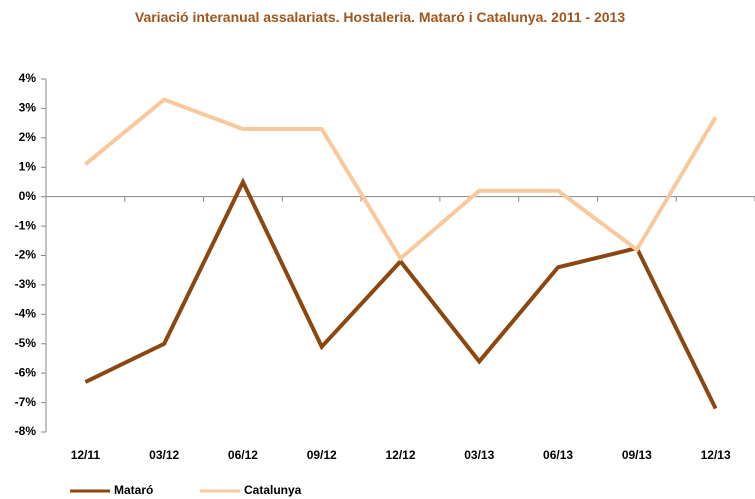 This screenshot has width=755, height=499. Describe the element at coordinates (28, 78) in the screenshot. I see `y-tick-label: 4%` at that location.